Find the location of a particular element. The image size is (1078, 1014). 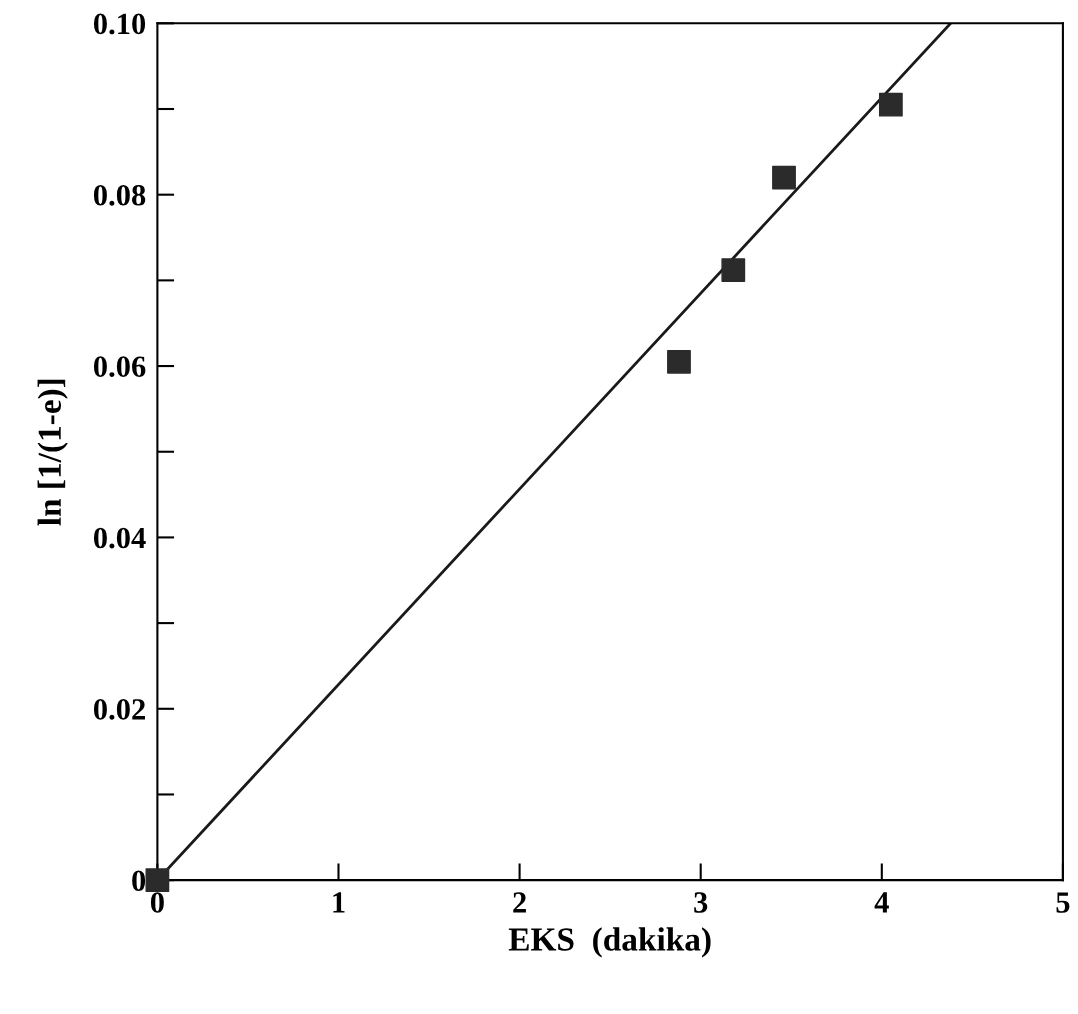

x-tick-label: 0 is located at coordinates (157, 902).